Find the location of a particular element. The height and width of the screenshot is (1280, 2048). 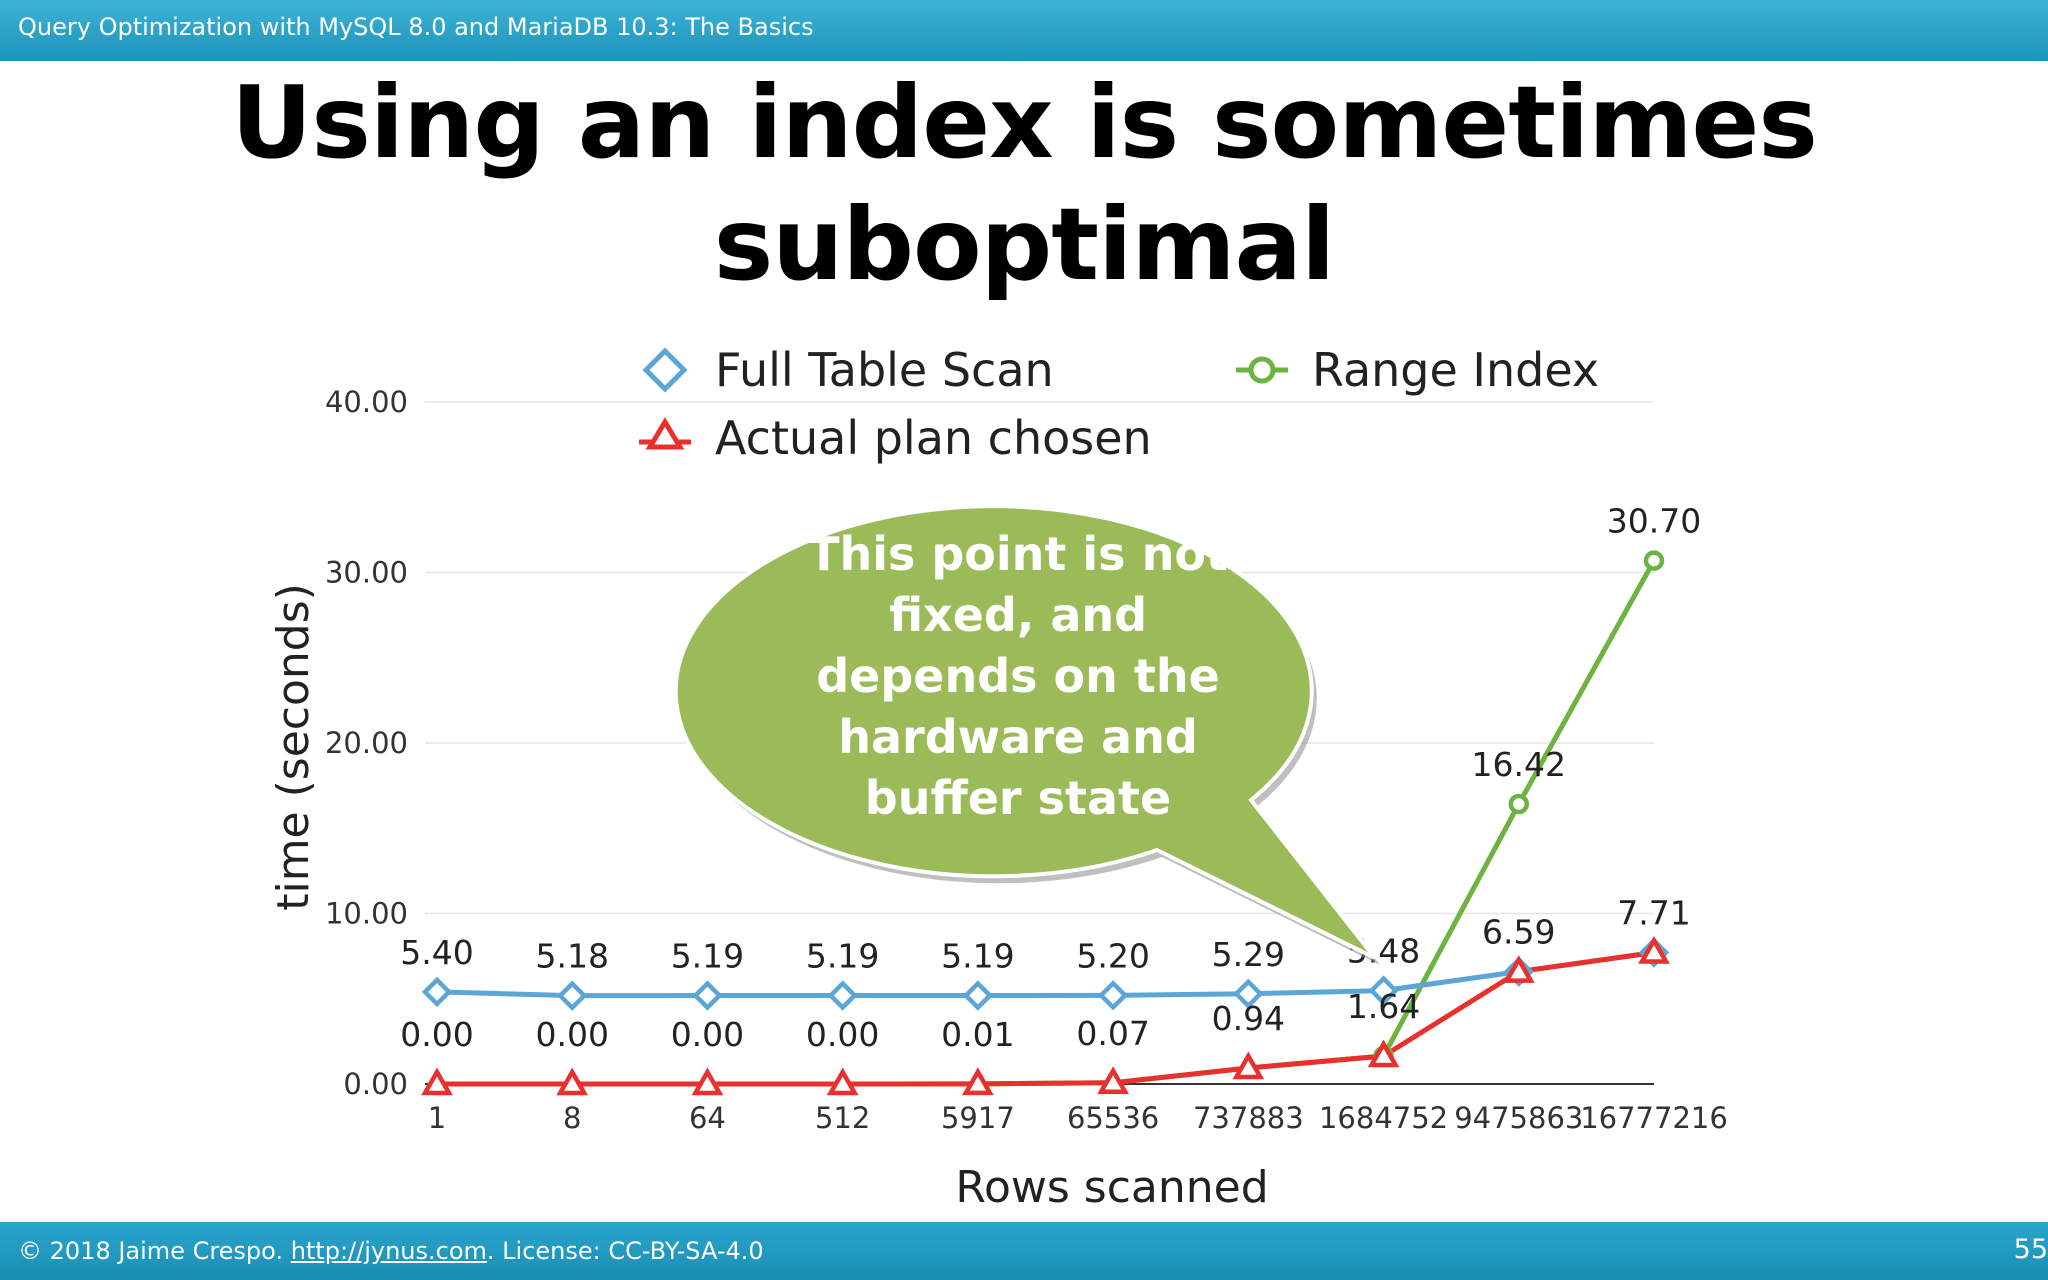

legend-circle-marker is located at coordinates (1262, 370).